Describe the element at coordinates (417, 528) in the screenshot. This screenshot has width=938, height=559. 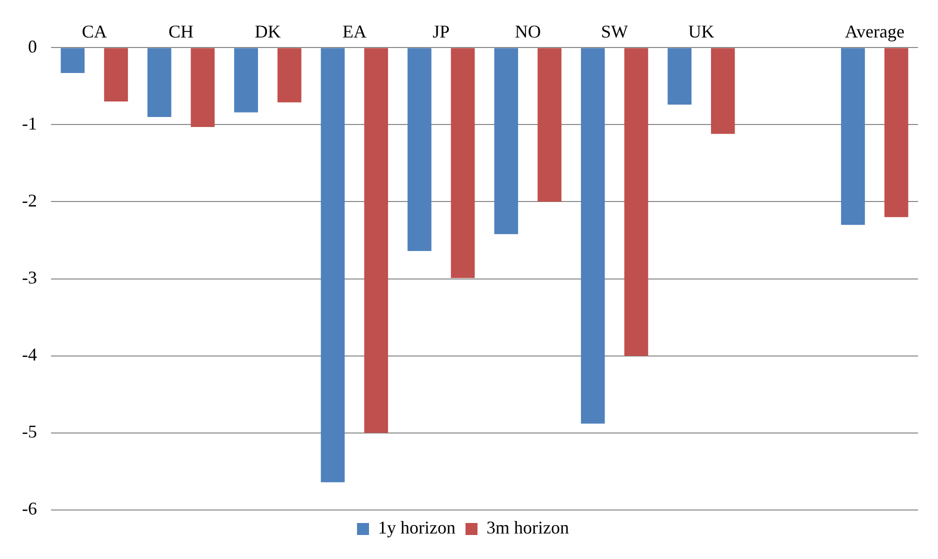
I see `legend-label: 1y horizon` at that location.